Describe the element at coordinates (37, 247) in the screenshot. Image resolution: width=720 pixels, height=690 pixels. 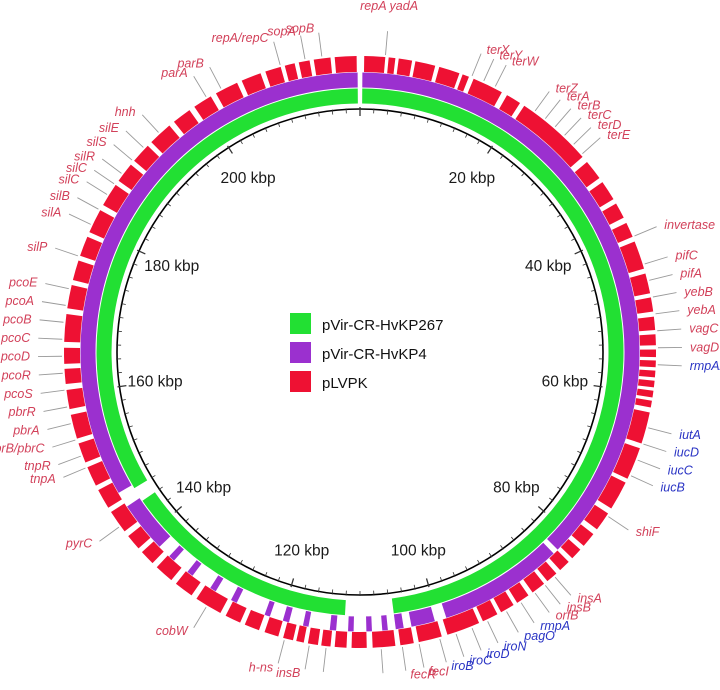
I see `gene-label: silP` at that location.